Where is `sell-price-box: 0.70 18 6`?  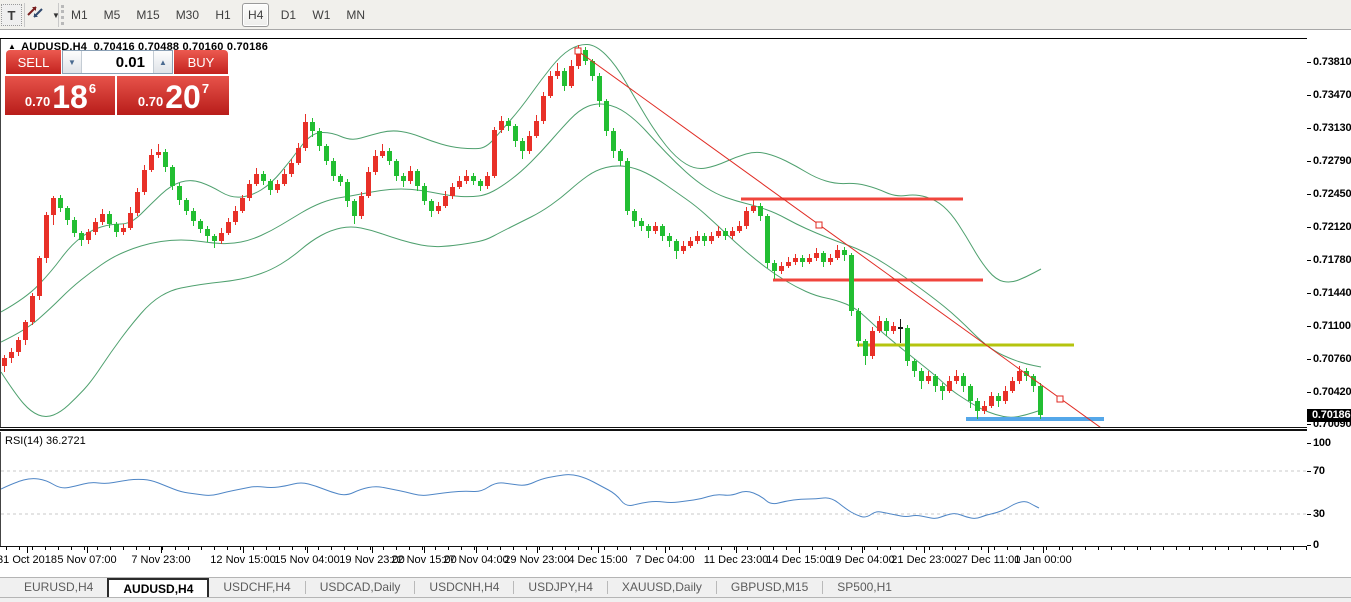
sell-price-box: 0.70 18 6 is located at coordinates (60, 95).